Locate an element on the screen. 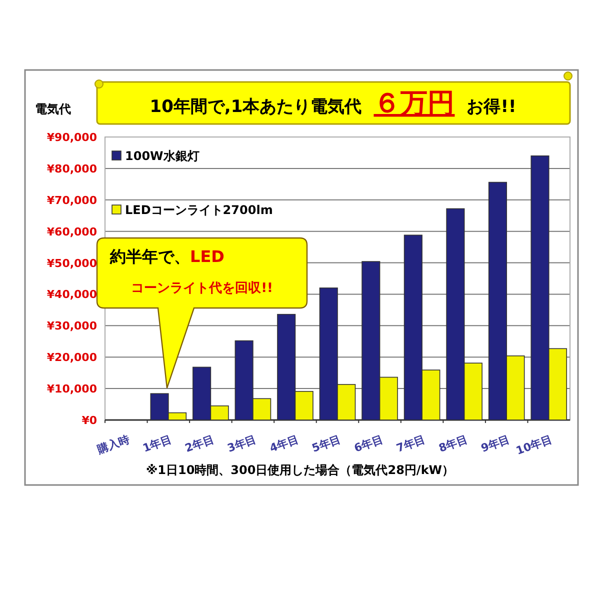 The width and height of the screenshot is (600, 600). x-tick-label: 9年目 is located at coordinates (495, 443).